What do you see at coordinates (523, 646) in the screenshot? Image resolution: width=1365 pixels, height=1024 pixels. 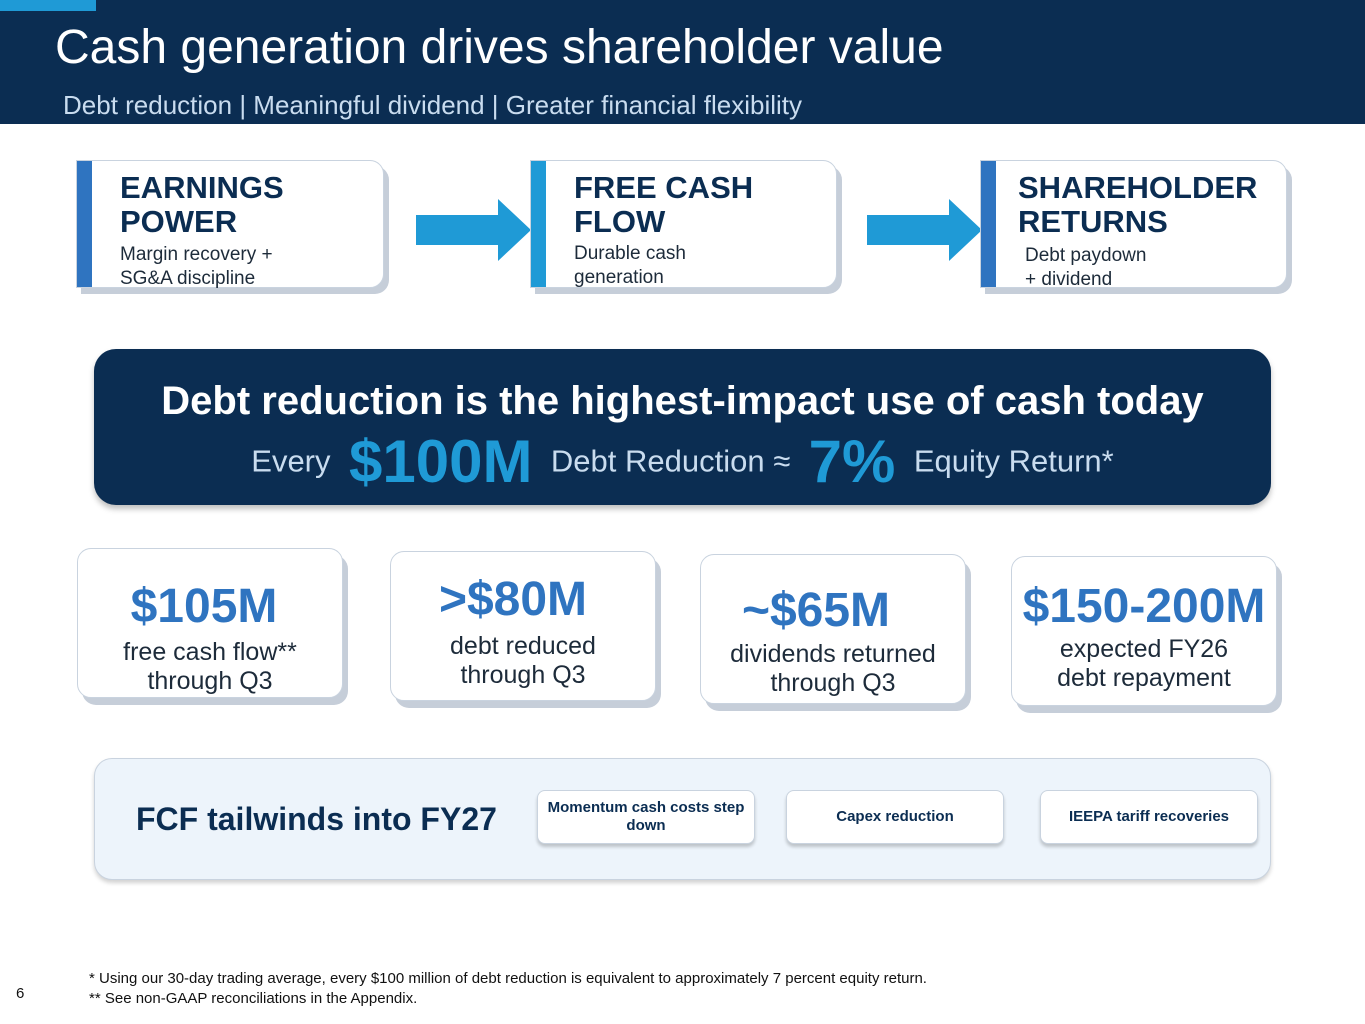 I see `stat-label-line: debt reduced` at bounding box center [523, 646].